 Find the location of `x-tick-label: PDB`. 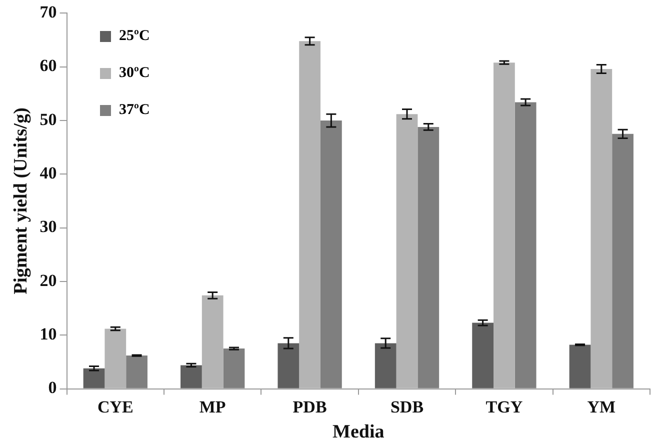

x-tick-label: PDB is located at coordinates (309, 406).